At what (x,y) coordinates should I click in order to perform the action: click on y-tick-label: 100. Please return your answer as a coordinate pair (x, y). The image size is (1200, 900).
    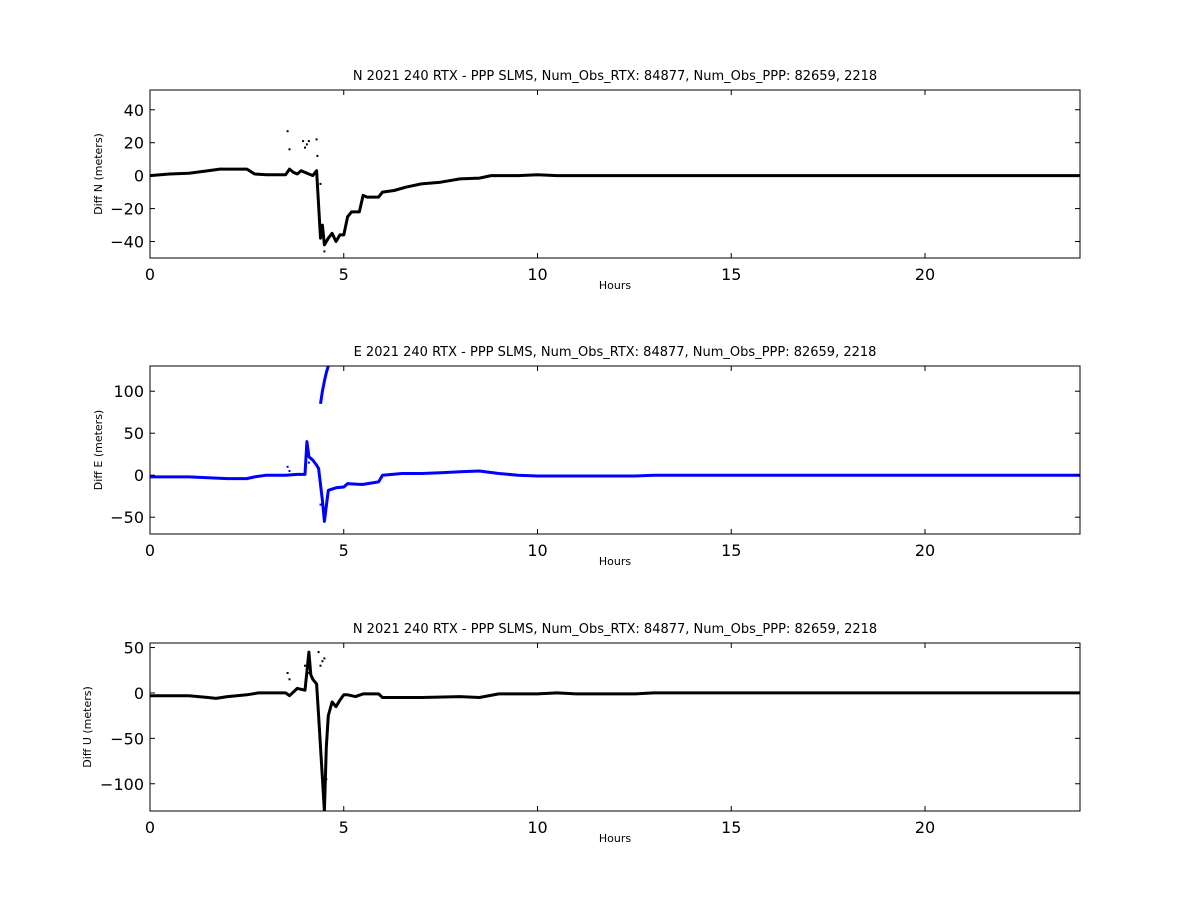
    Looking at the image, I should click on (128, 391).